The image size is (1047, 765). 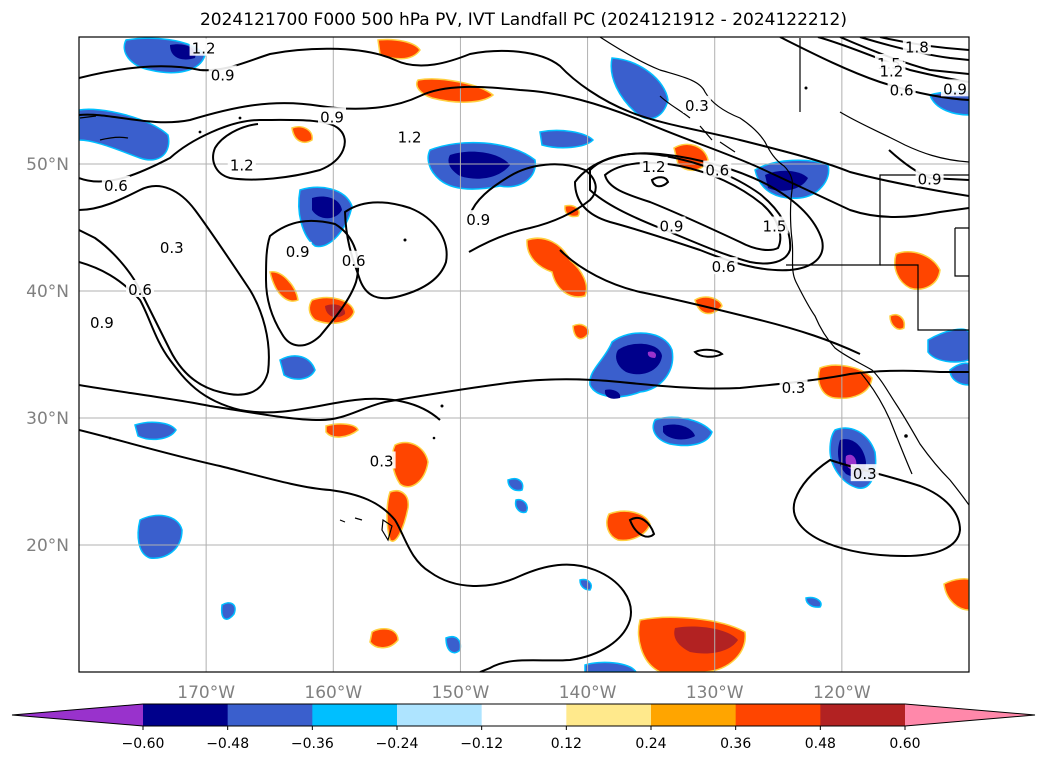 What do you see at coordinates (312, 744) in the screenshot?
I see `colorbar-tick-label: −0.36` at bounding box center [312, 744].